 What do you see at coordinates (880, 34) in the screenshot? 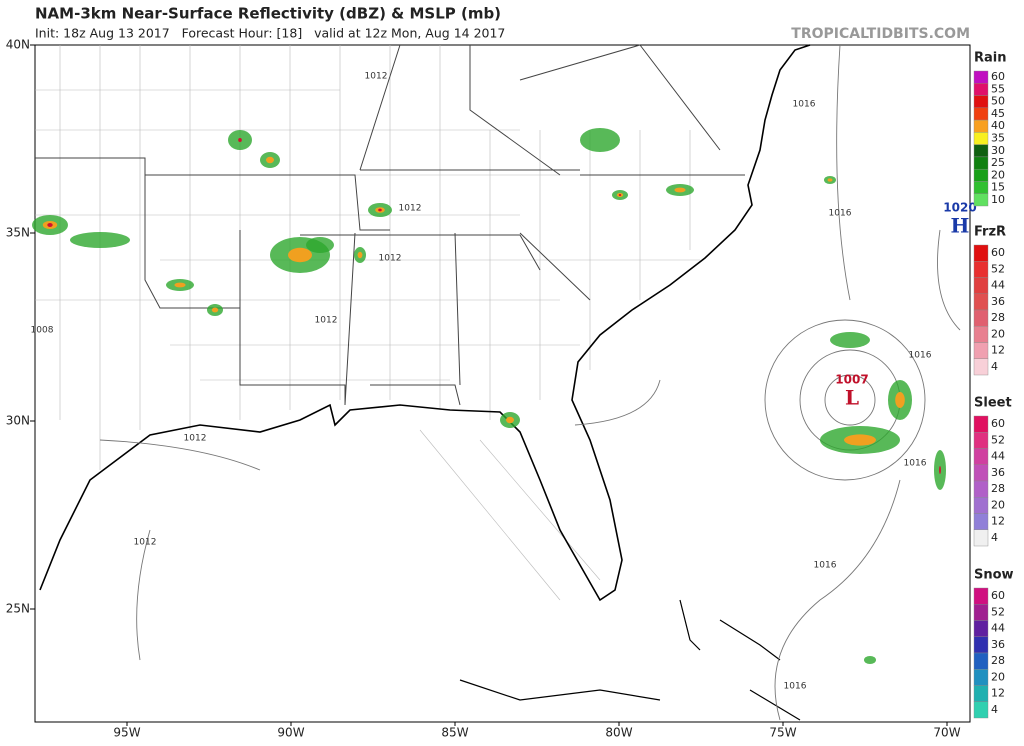
I see `credit: TROPICALTIDBITS.COM` at bounding box center [880, 34].